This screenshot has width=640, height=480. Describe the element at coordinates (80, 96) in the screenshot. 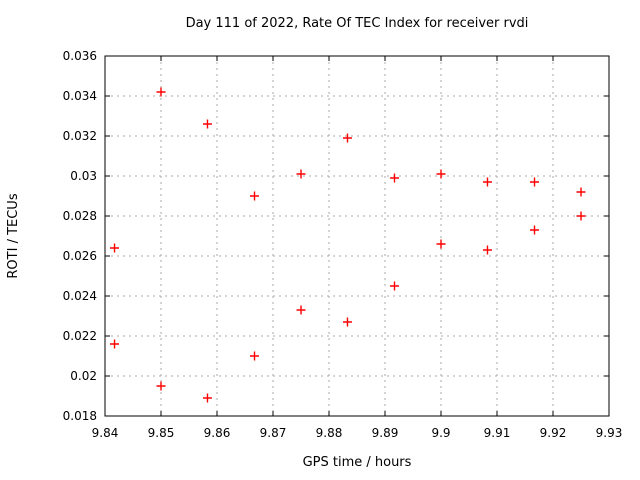

I see `y-tick-label: 0.034` at that location.